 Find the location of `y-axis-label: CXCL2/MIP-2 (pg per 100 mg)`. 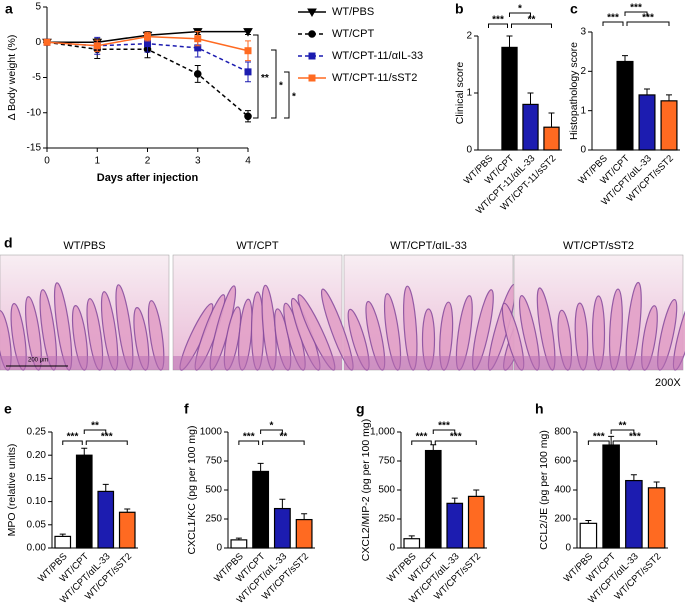

y-axis-label: CXCL2/MIP-2 (pg per 100 mg) is located at coordinates (366, 490).